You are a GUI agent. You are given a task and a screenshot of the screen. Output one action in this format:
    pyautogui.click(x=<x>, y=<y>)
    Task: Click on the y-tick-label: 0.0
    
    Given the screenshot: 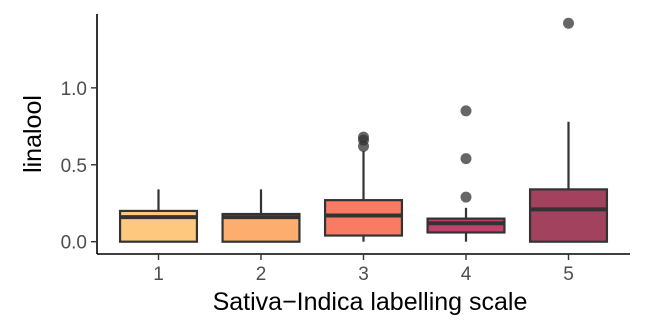 What is the action you would take?
    pyautogui.click(x=74, y=243)
    